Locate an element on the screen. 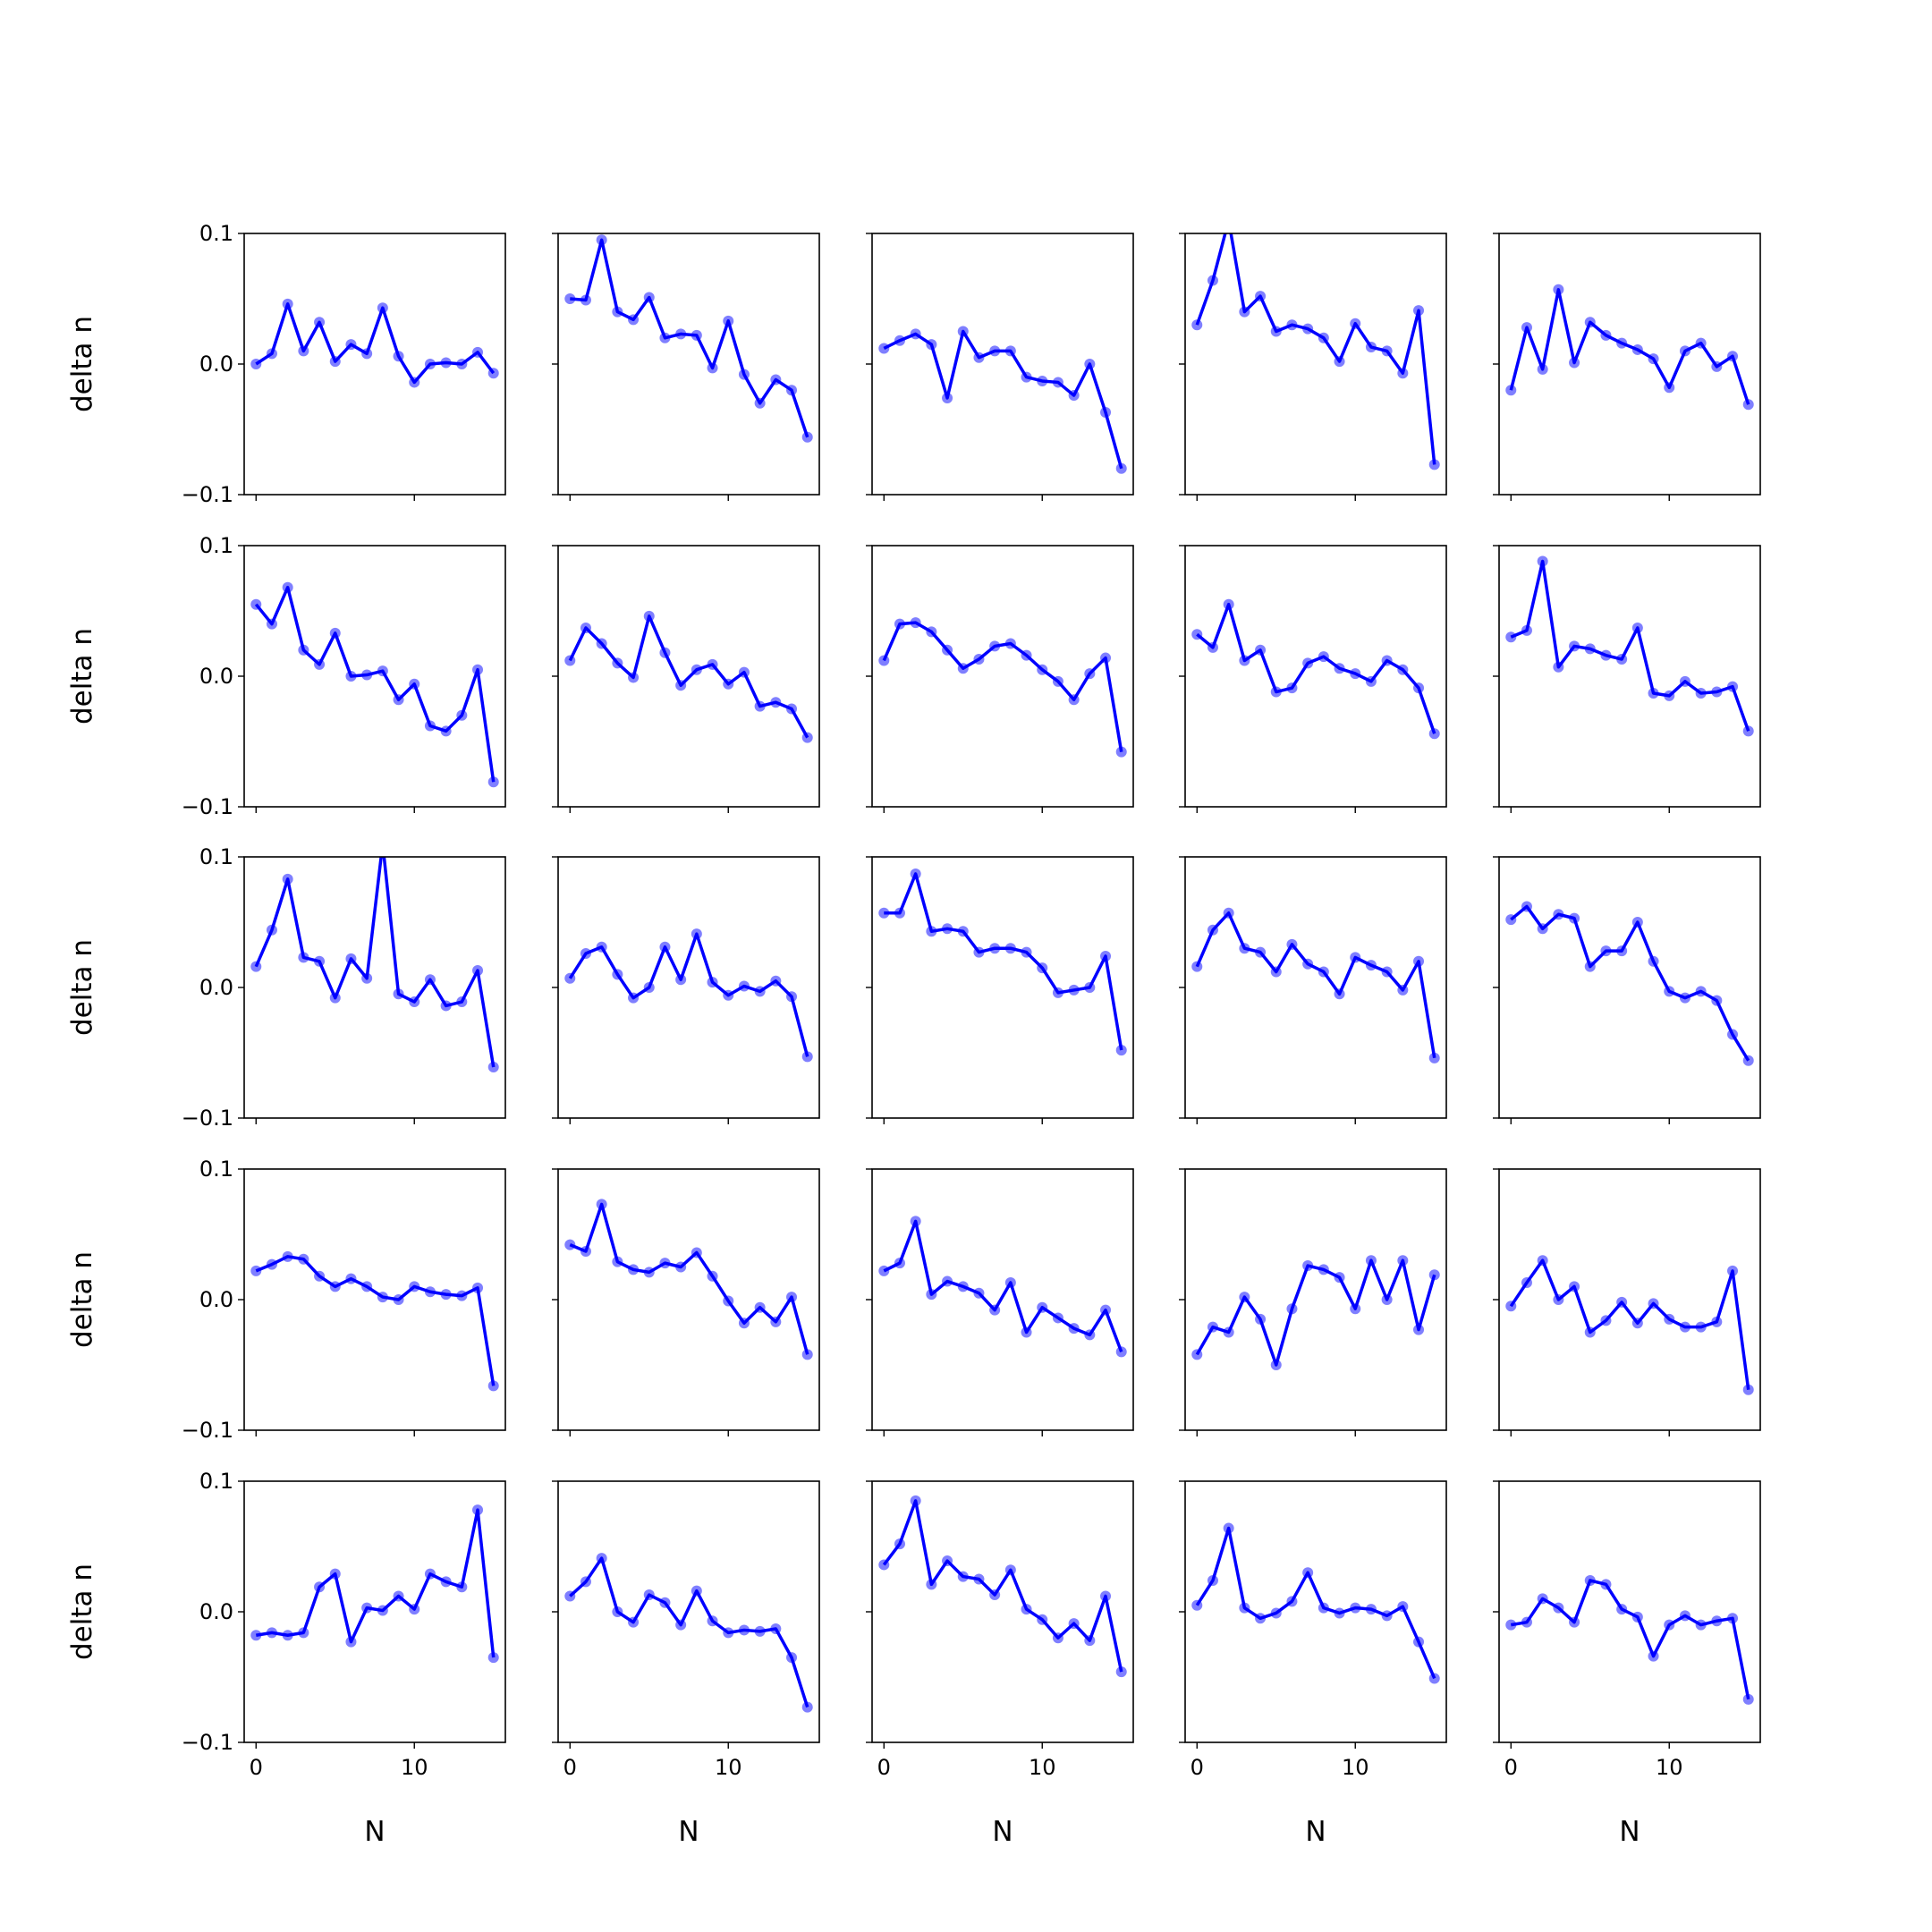 The height and width of the screenshot is (1932, 1932). plot-area is located at coordinates (688, 1279).